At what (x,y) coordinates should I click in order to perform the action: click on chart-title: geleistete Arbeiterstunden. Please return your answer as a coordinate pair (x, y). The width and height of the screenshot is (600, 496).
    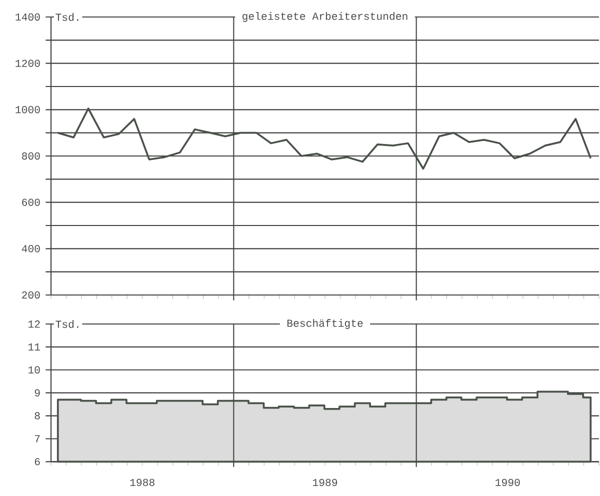
    Looking at the image, I should click on (325, 17).